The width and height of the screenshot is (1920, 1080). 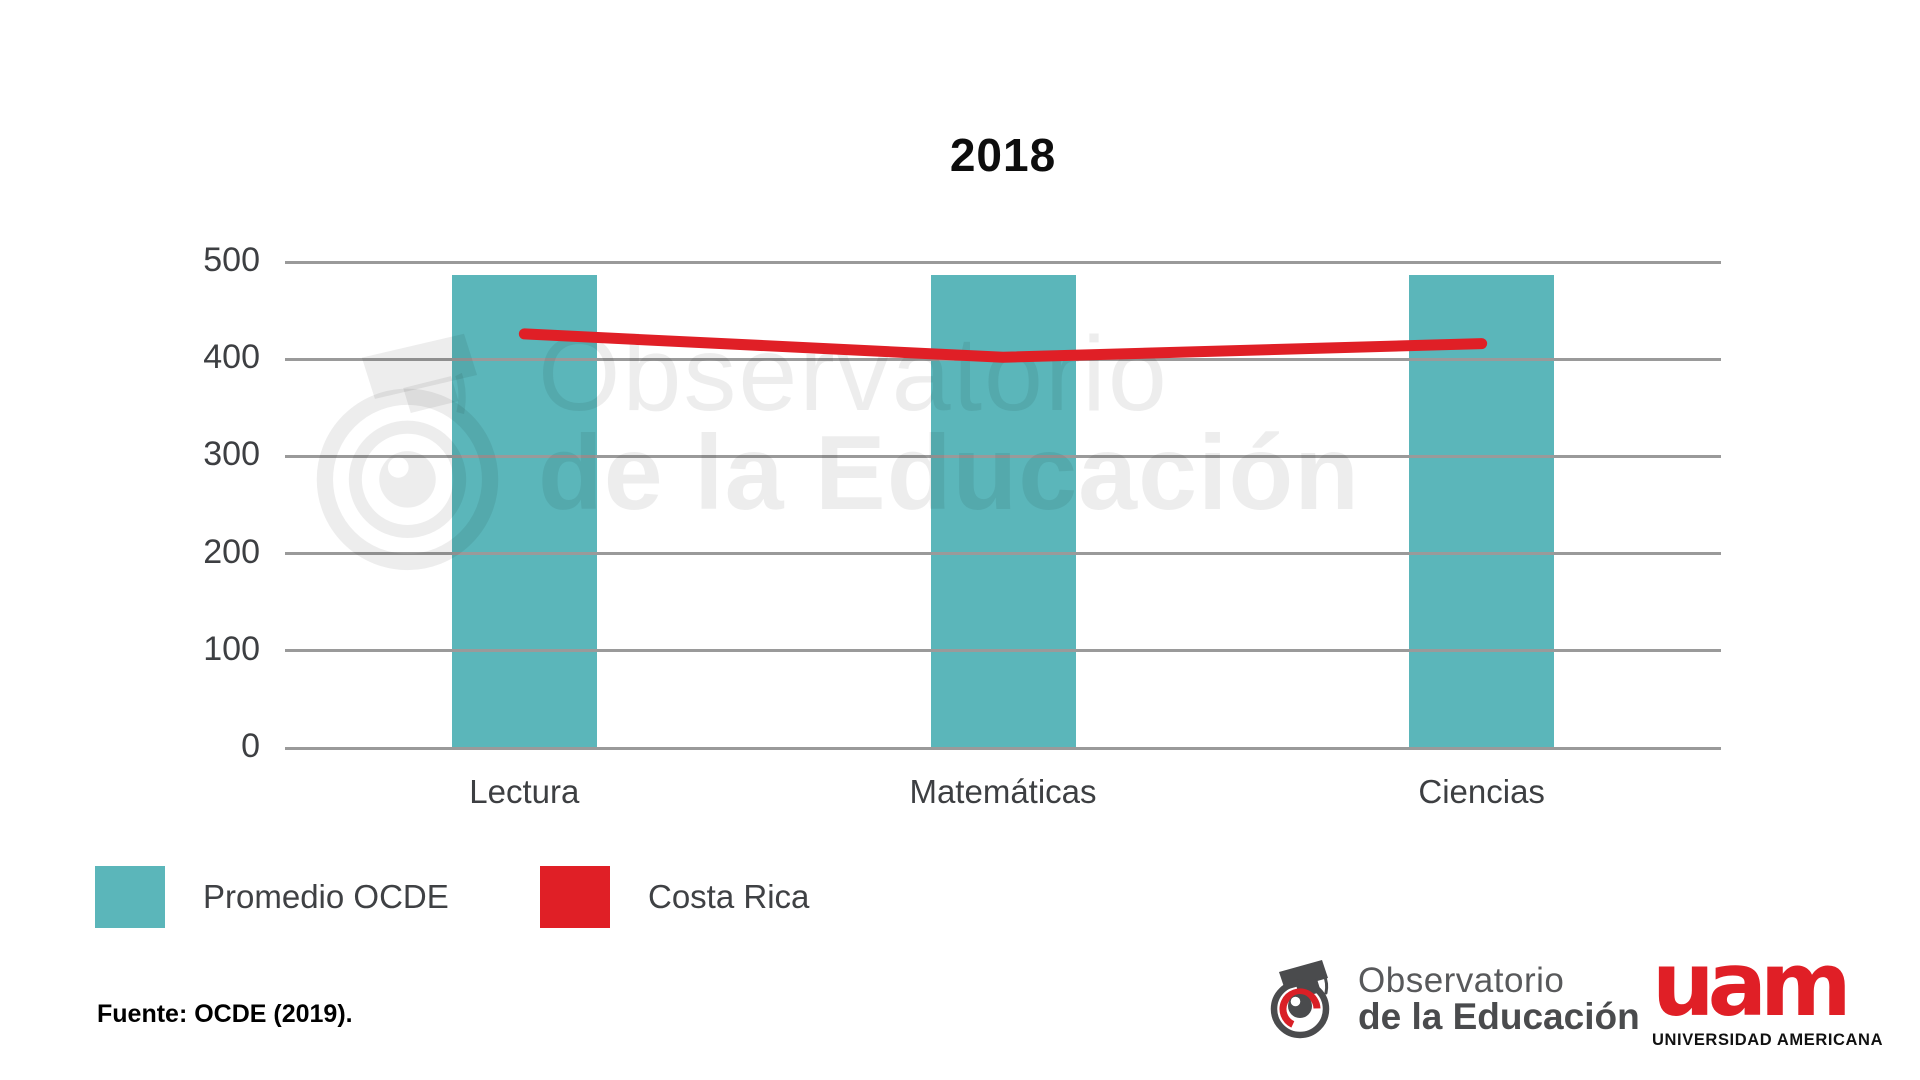 What do you see at coordinates (250, 746) in the screenshot?
I see `y-tick-label-0: 0` at bounding box center [250, 746].